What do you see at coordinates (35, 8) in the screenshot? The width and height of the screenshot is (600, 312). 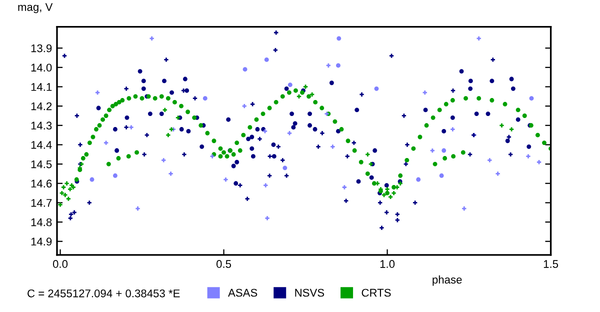 I see `y-axis-title: mag, V` at bounding box center [35, 8].